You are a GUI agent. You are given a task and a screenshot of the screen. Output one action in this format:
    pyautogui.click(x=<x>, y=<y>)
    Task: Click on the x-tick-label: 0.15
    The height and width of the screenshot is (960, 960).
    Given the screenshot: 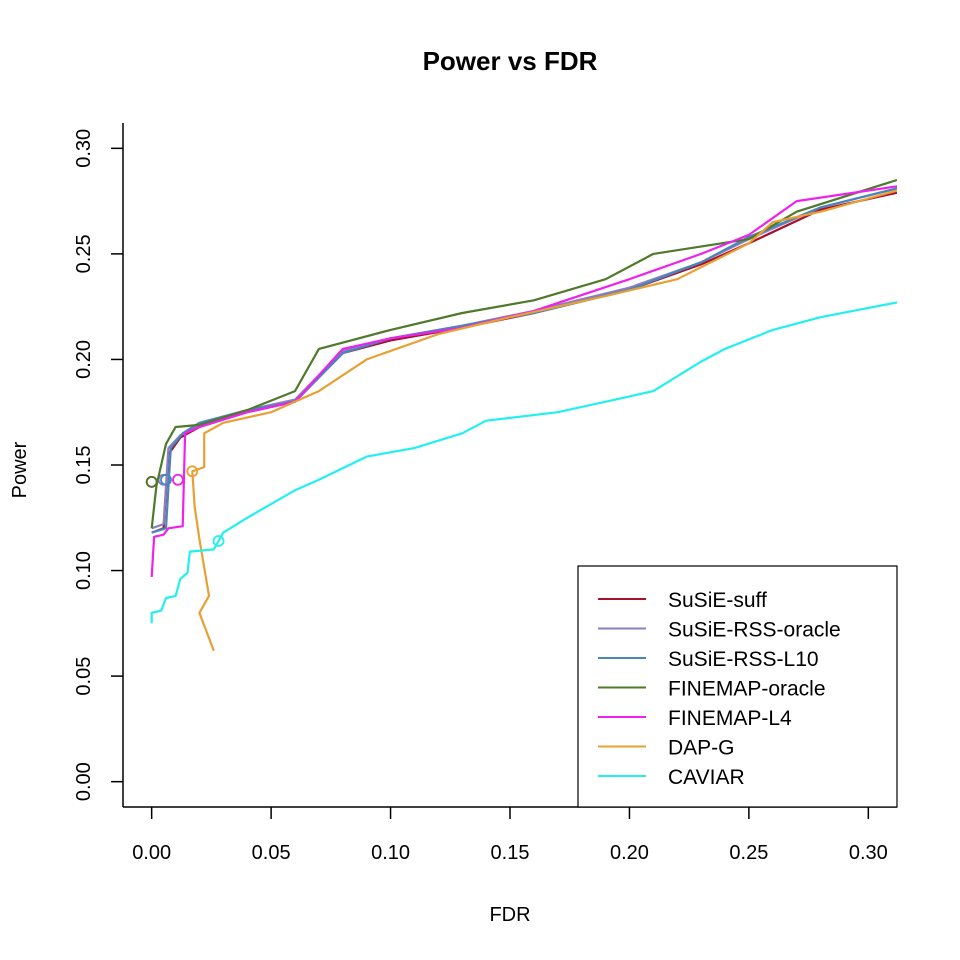 What is the action you would take?
    pyautogui.click(x=510, y=853)
    